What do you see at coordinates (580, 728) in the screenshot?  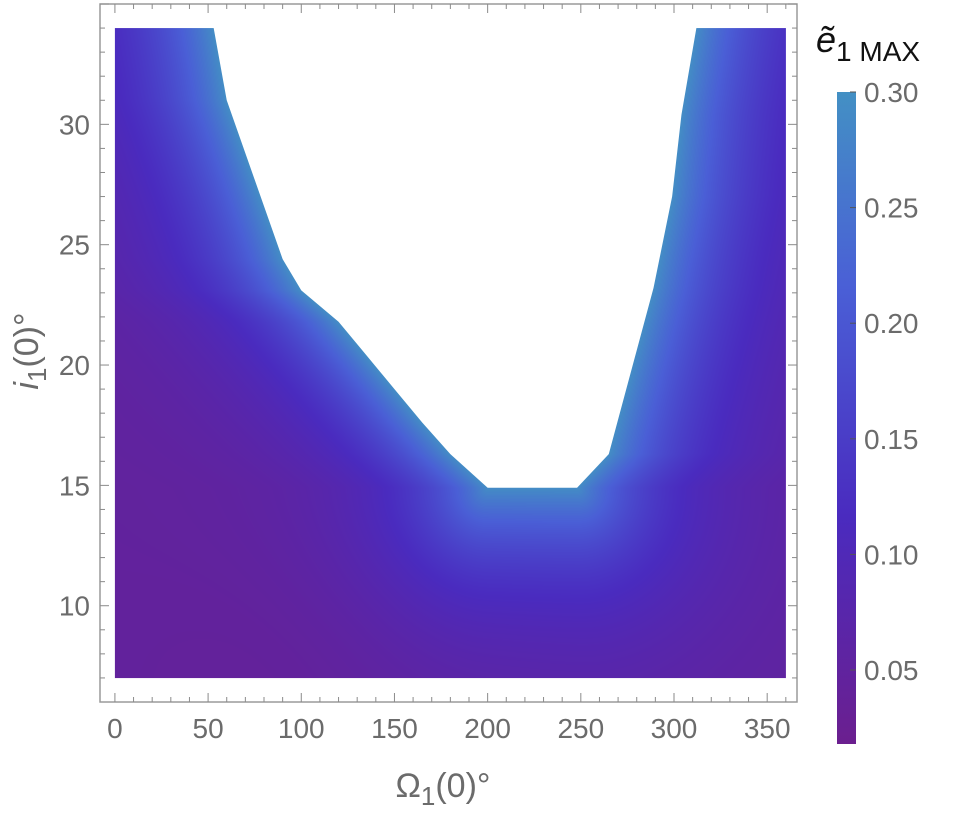 I see `x-tick-label: 250` at bounding box center [580, 728].